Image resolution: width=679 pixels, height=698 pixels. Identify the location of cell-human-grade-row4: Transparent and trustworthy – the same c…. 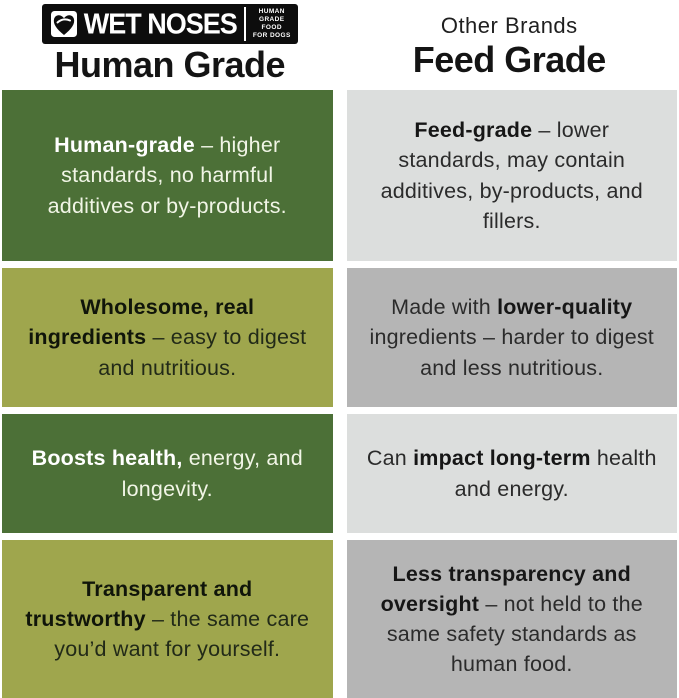
(167, 619).